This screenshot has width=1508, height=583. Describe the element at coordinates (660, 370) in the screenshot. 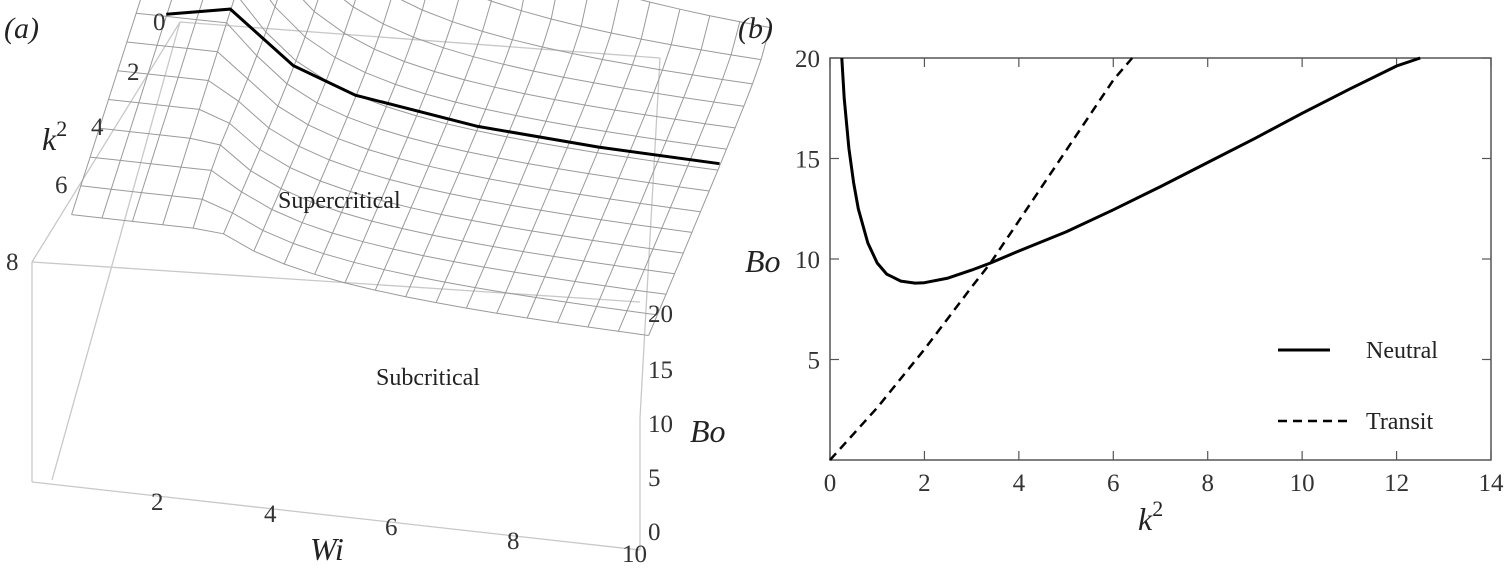

I see `bo-a-tick-15: 15` at that location.